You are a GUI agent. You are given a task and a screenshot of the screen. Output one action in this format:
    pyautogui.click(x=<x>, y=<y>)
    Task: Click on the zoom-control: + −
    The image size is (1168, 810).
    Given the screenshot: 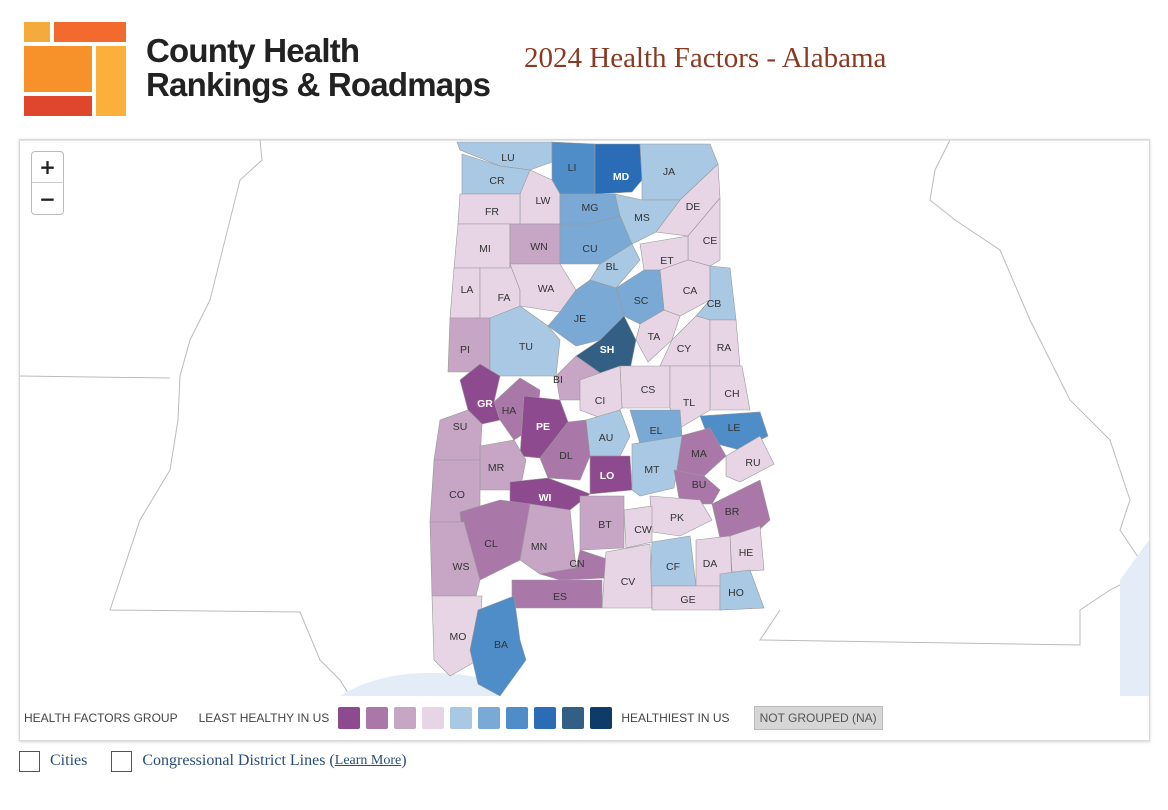 What is the action you would take?
    pyautogui.click(x=47, y=183)
    